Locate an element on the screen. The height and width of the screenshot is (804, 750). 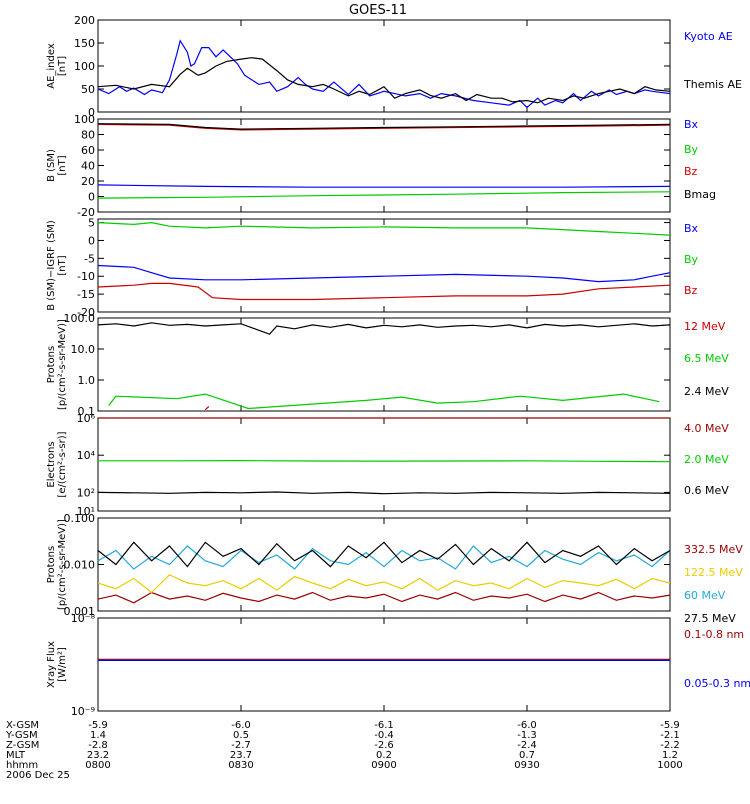
y-axis-label: [e/(cm²-s-sr)] is located at coordinates (62, 464).